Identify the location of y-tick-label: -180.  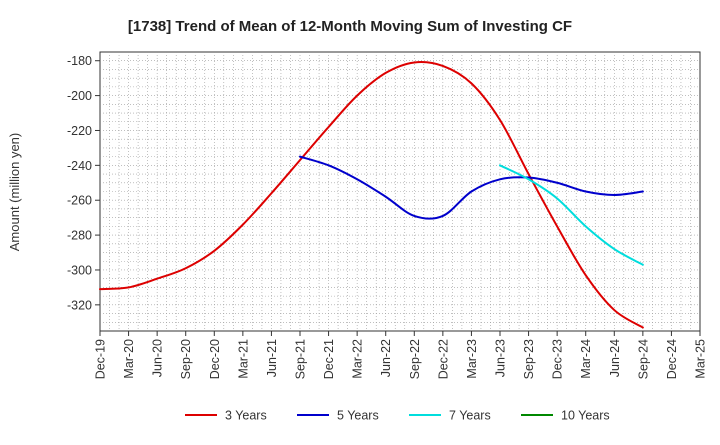
(79, 61).